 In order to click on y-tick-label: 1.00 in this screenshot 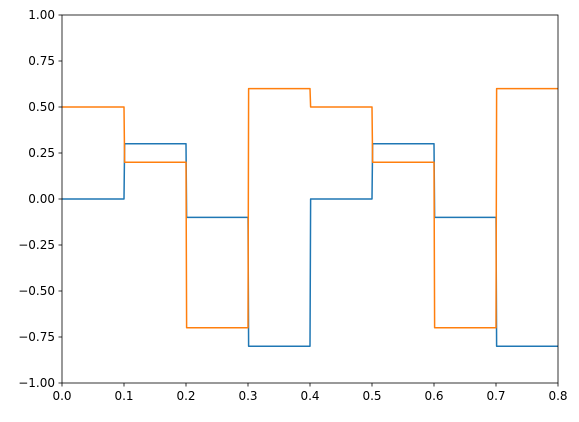, I will do `click(41, 15)`.